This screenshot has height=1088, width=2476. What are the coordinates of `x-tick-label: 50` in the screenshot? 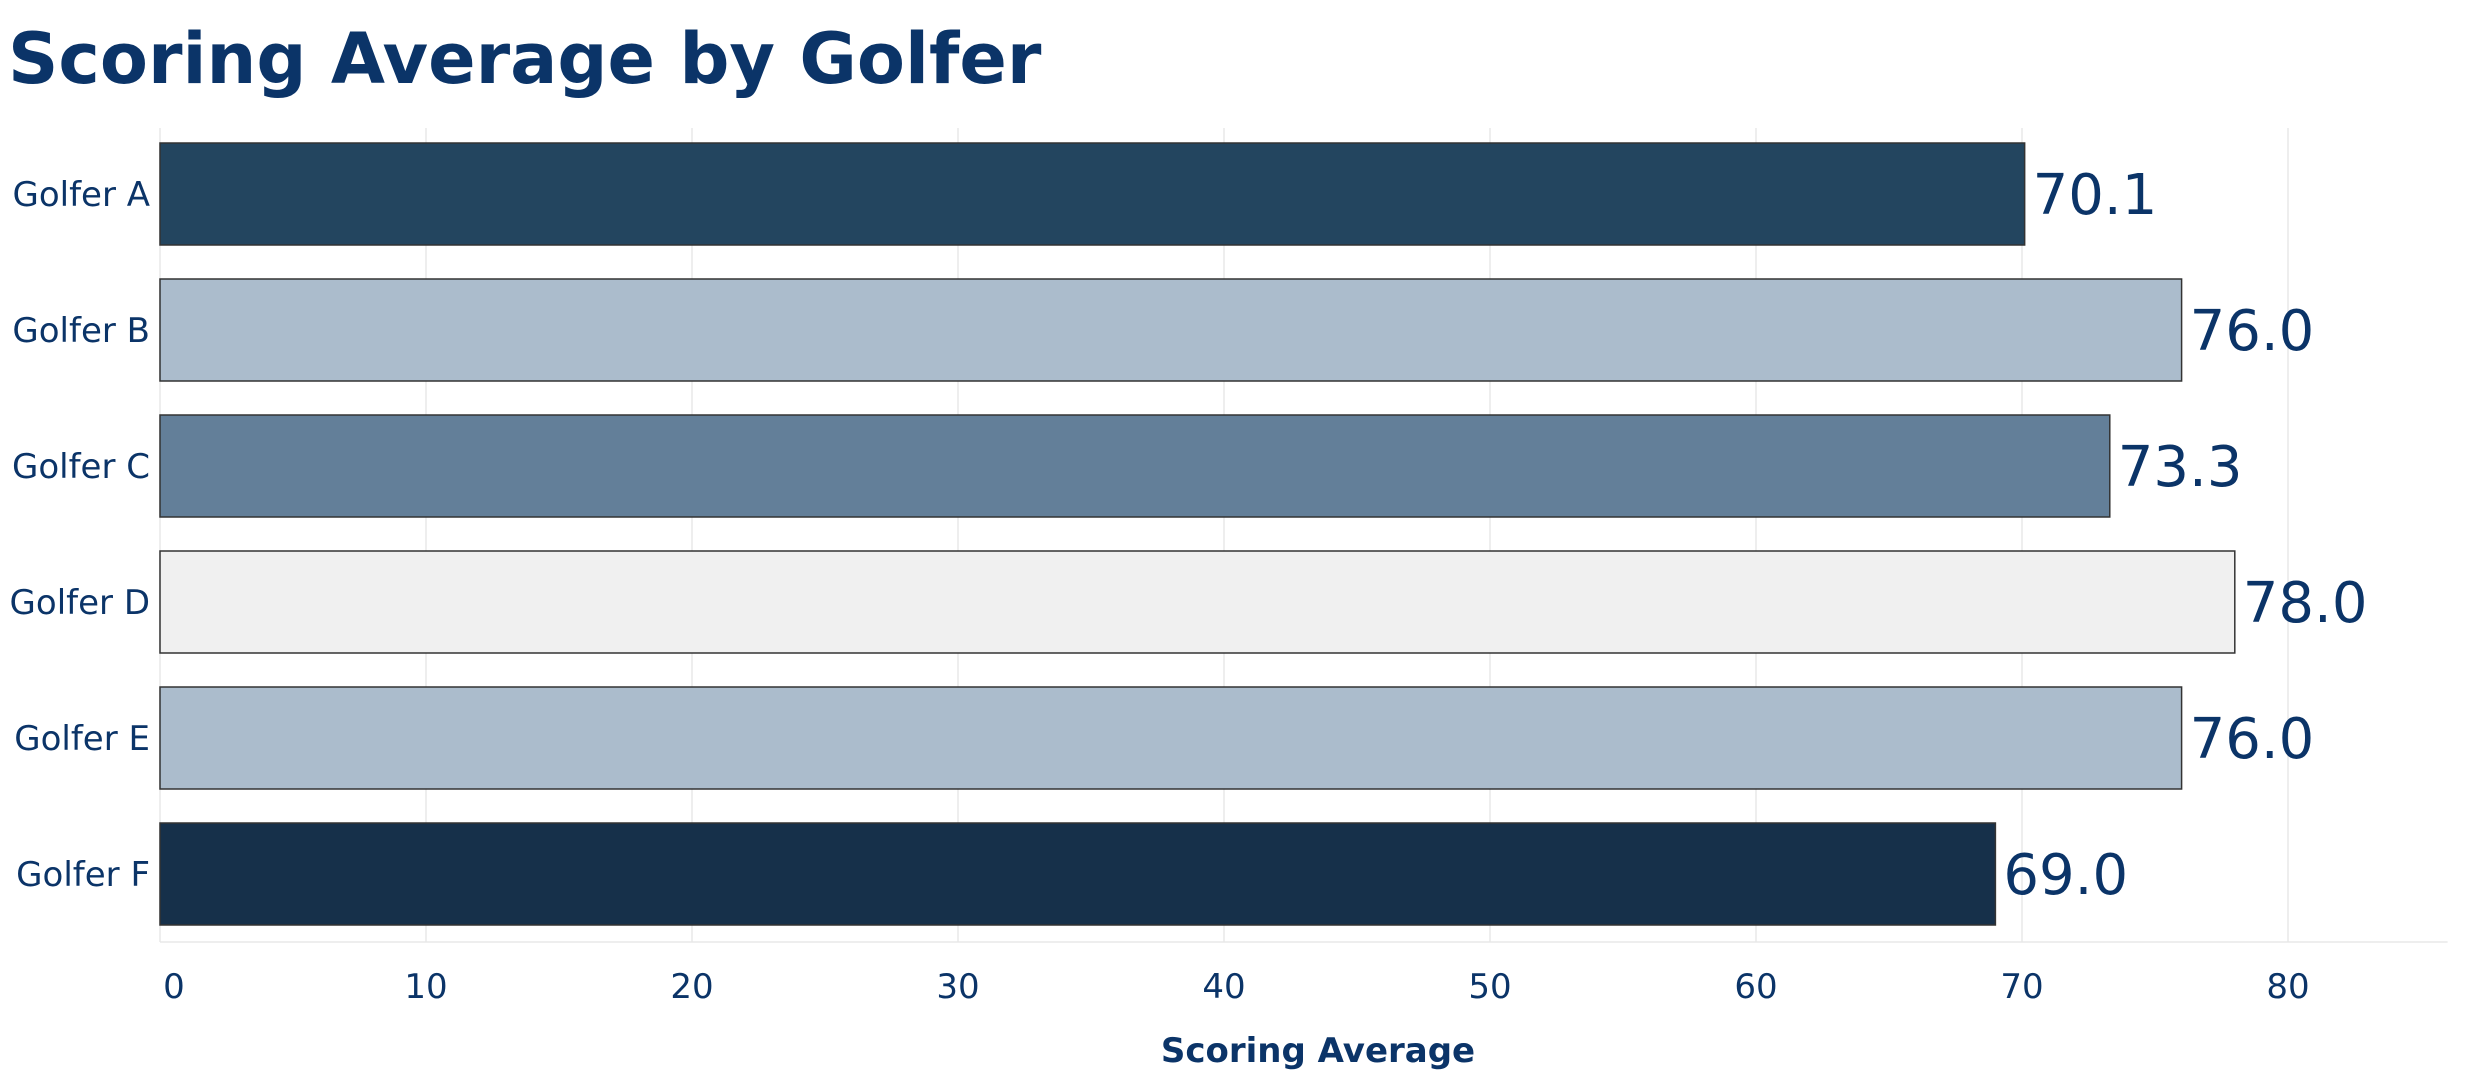 It's located at (1489, 987).